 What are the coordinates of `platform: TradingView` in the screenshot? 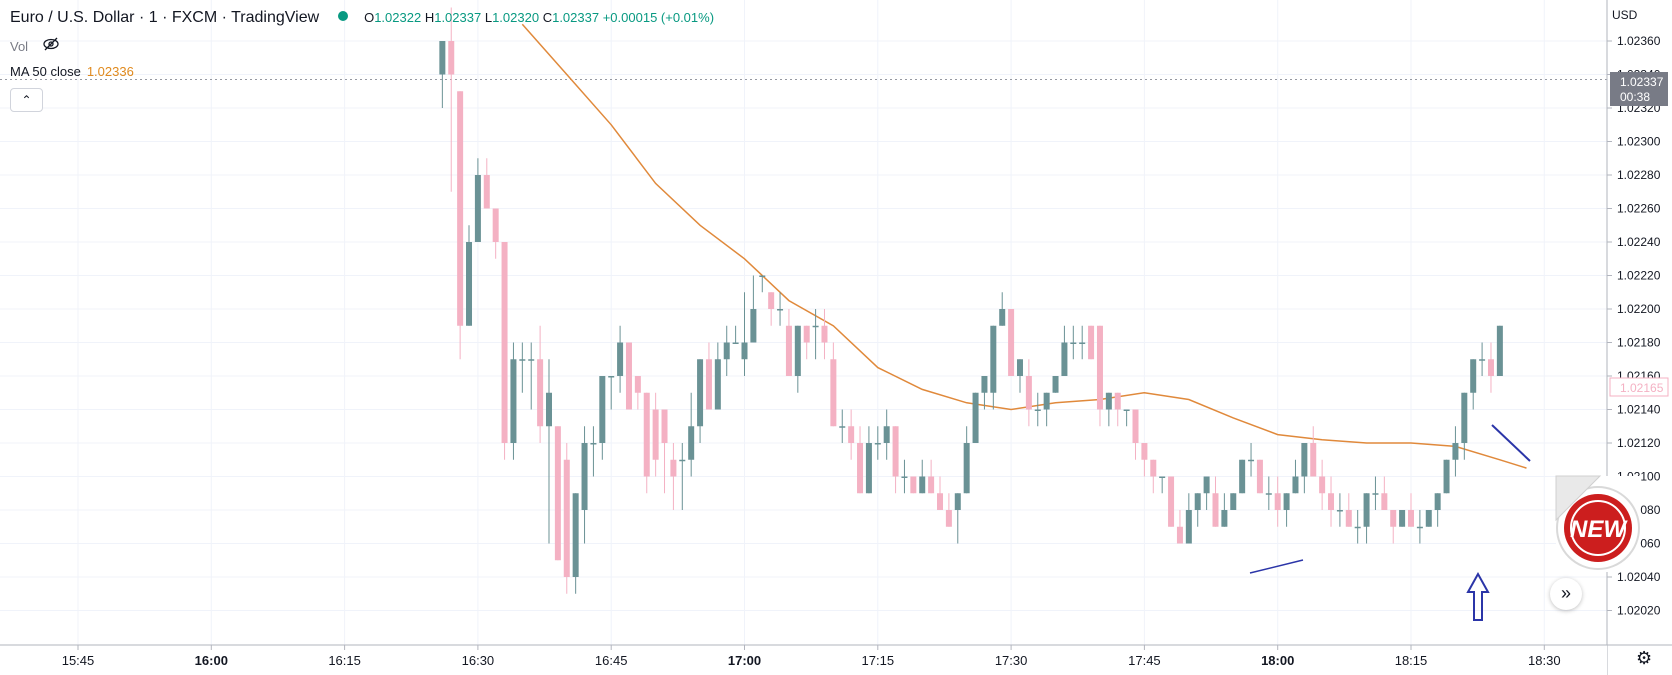 It's located at (275, 17).